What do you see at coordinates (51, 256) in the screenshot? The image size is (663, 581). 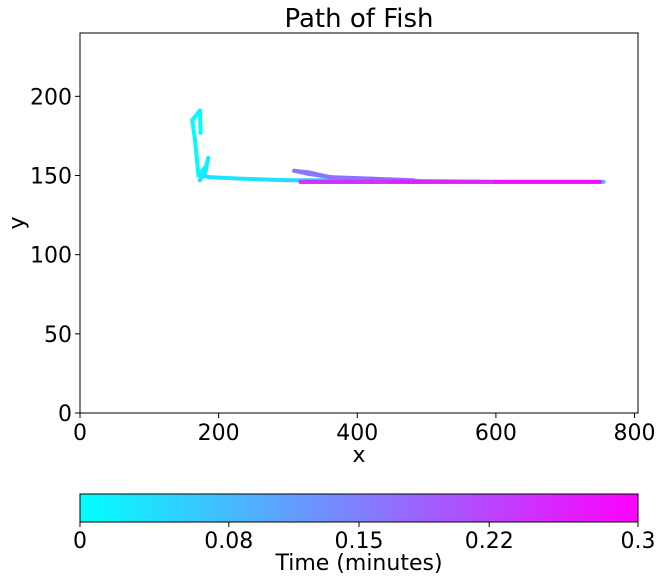 I see `y-tick-label: 100` at bounding box center [51, 256].